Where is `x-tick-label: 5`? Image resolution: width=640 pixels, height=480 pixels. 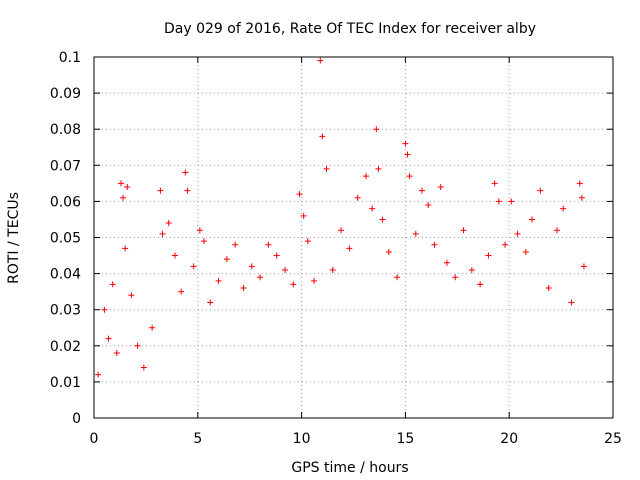
x-tick-label: 5 is located at coordinates (197, 439).